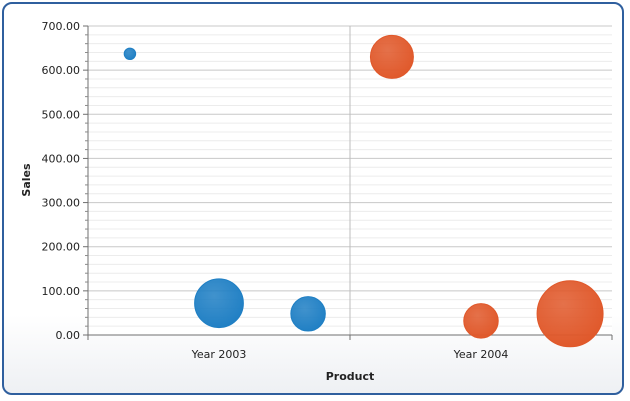 The width and height of the screenshot is (630, 401). Describe the element at coordinates (61, 291) in the screenshot. I see `y-tick-label: 100.00` at that location.